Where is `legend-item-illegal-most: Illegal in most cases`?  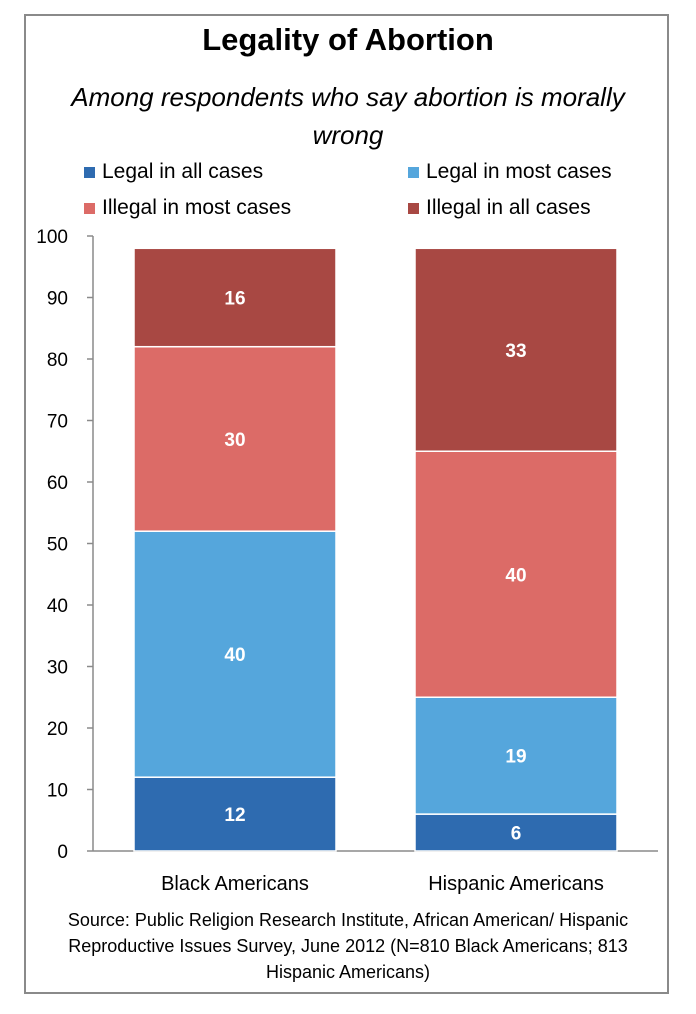 legend-item-illegal-most: Illegal in most cases is located at coordinates (187, 208).